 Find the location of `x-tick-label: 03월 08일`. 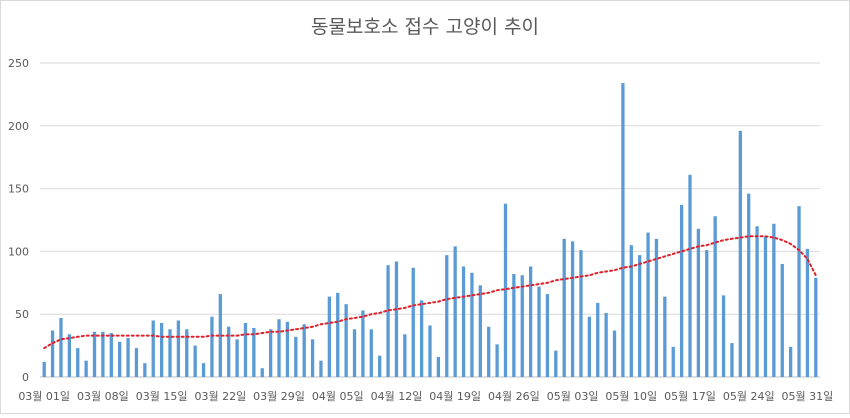

x-tick-label: 03월 08일 is located at coordinates (103, 396).